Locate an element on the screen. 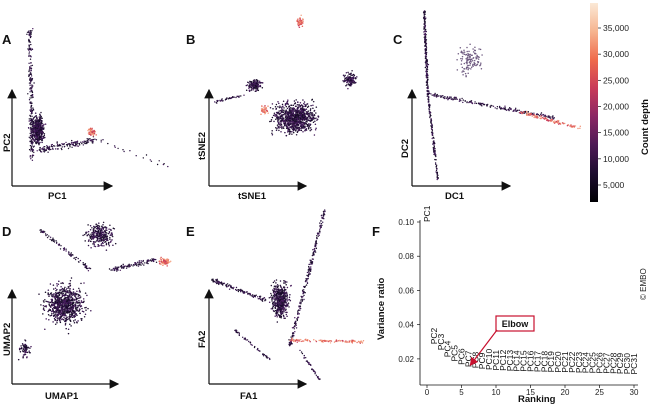 This screenshot has width=650, height=405. scatter-c is located at coordinates (501, 95).